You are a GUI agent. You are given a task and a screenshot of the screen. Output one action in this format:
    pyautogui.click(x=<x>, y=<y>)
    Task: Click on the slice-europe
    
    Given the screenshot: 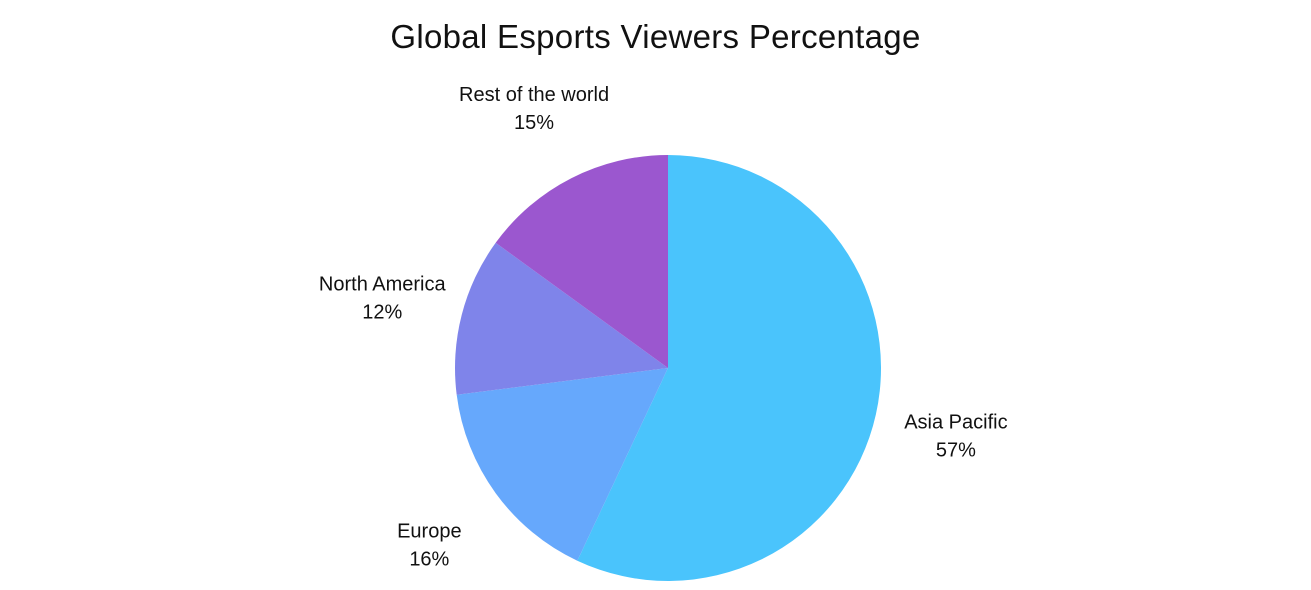 What is the action you would take?
    pyautogui.click(x=562, y=464)
    